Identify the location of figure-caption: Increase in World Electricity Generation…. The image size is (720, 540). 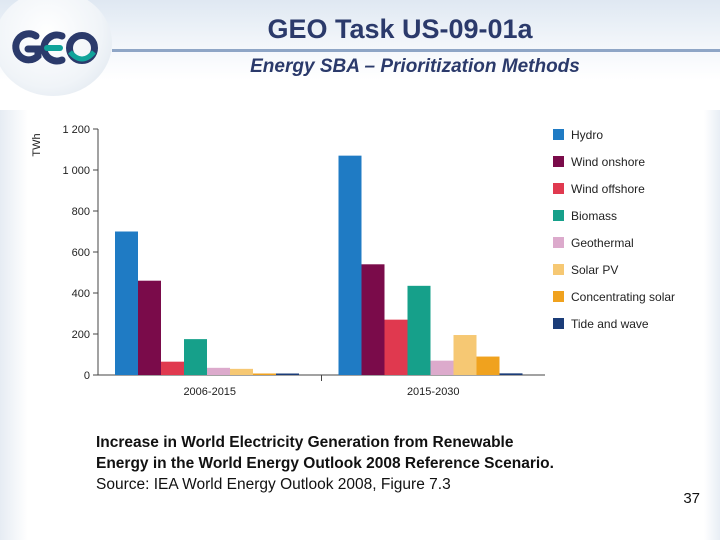
(386, 463).